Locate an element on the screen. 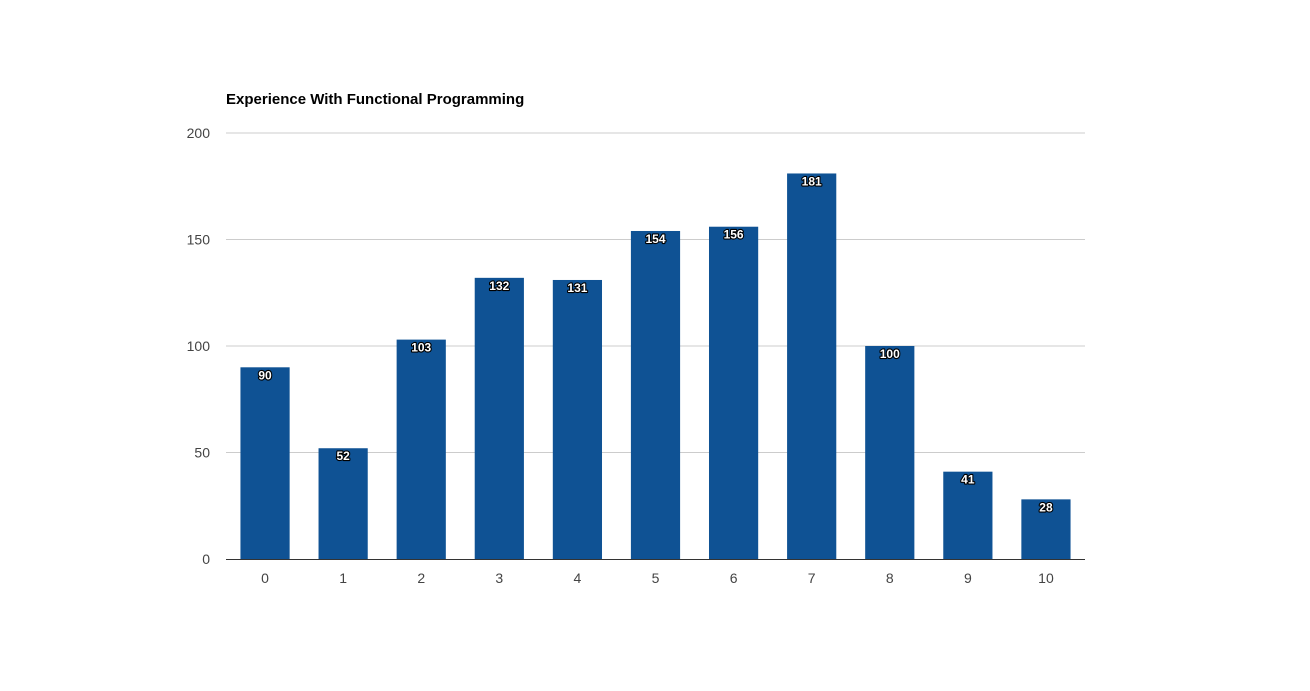 This screenshot has width=1310, height=691. y-tick-label: 150 is located at coordinates (199, 240).